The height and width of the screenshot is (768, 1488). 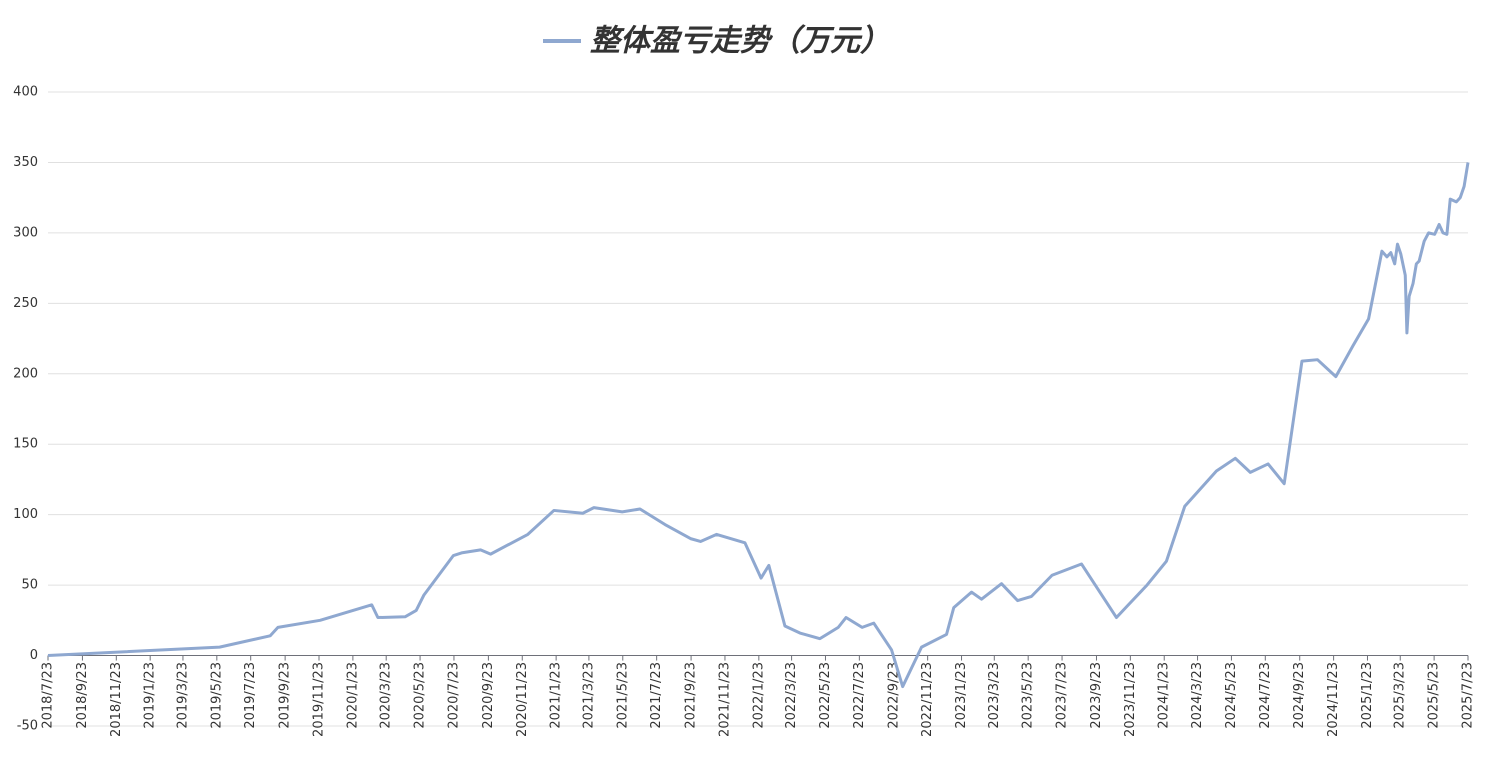 I want to click on x-tick-label: 2024/1/23, so click(x=1164, y=695).